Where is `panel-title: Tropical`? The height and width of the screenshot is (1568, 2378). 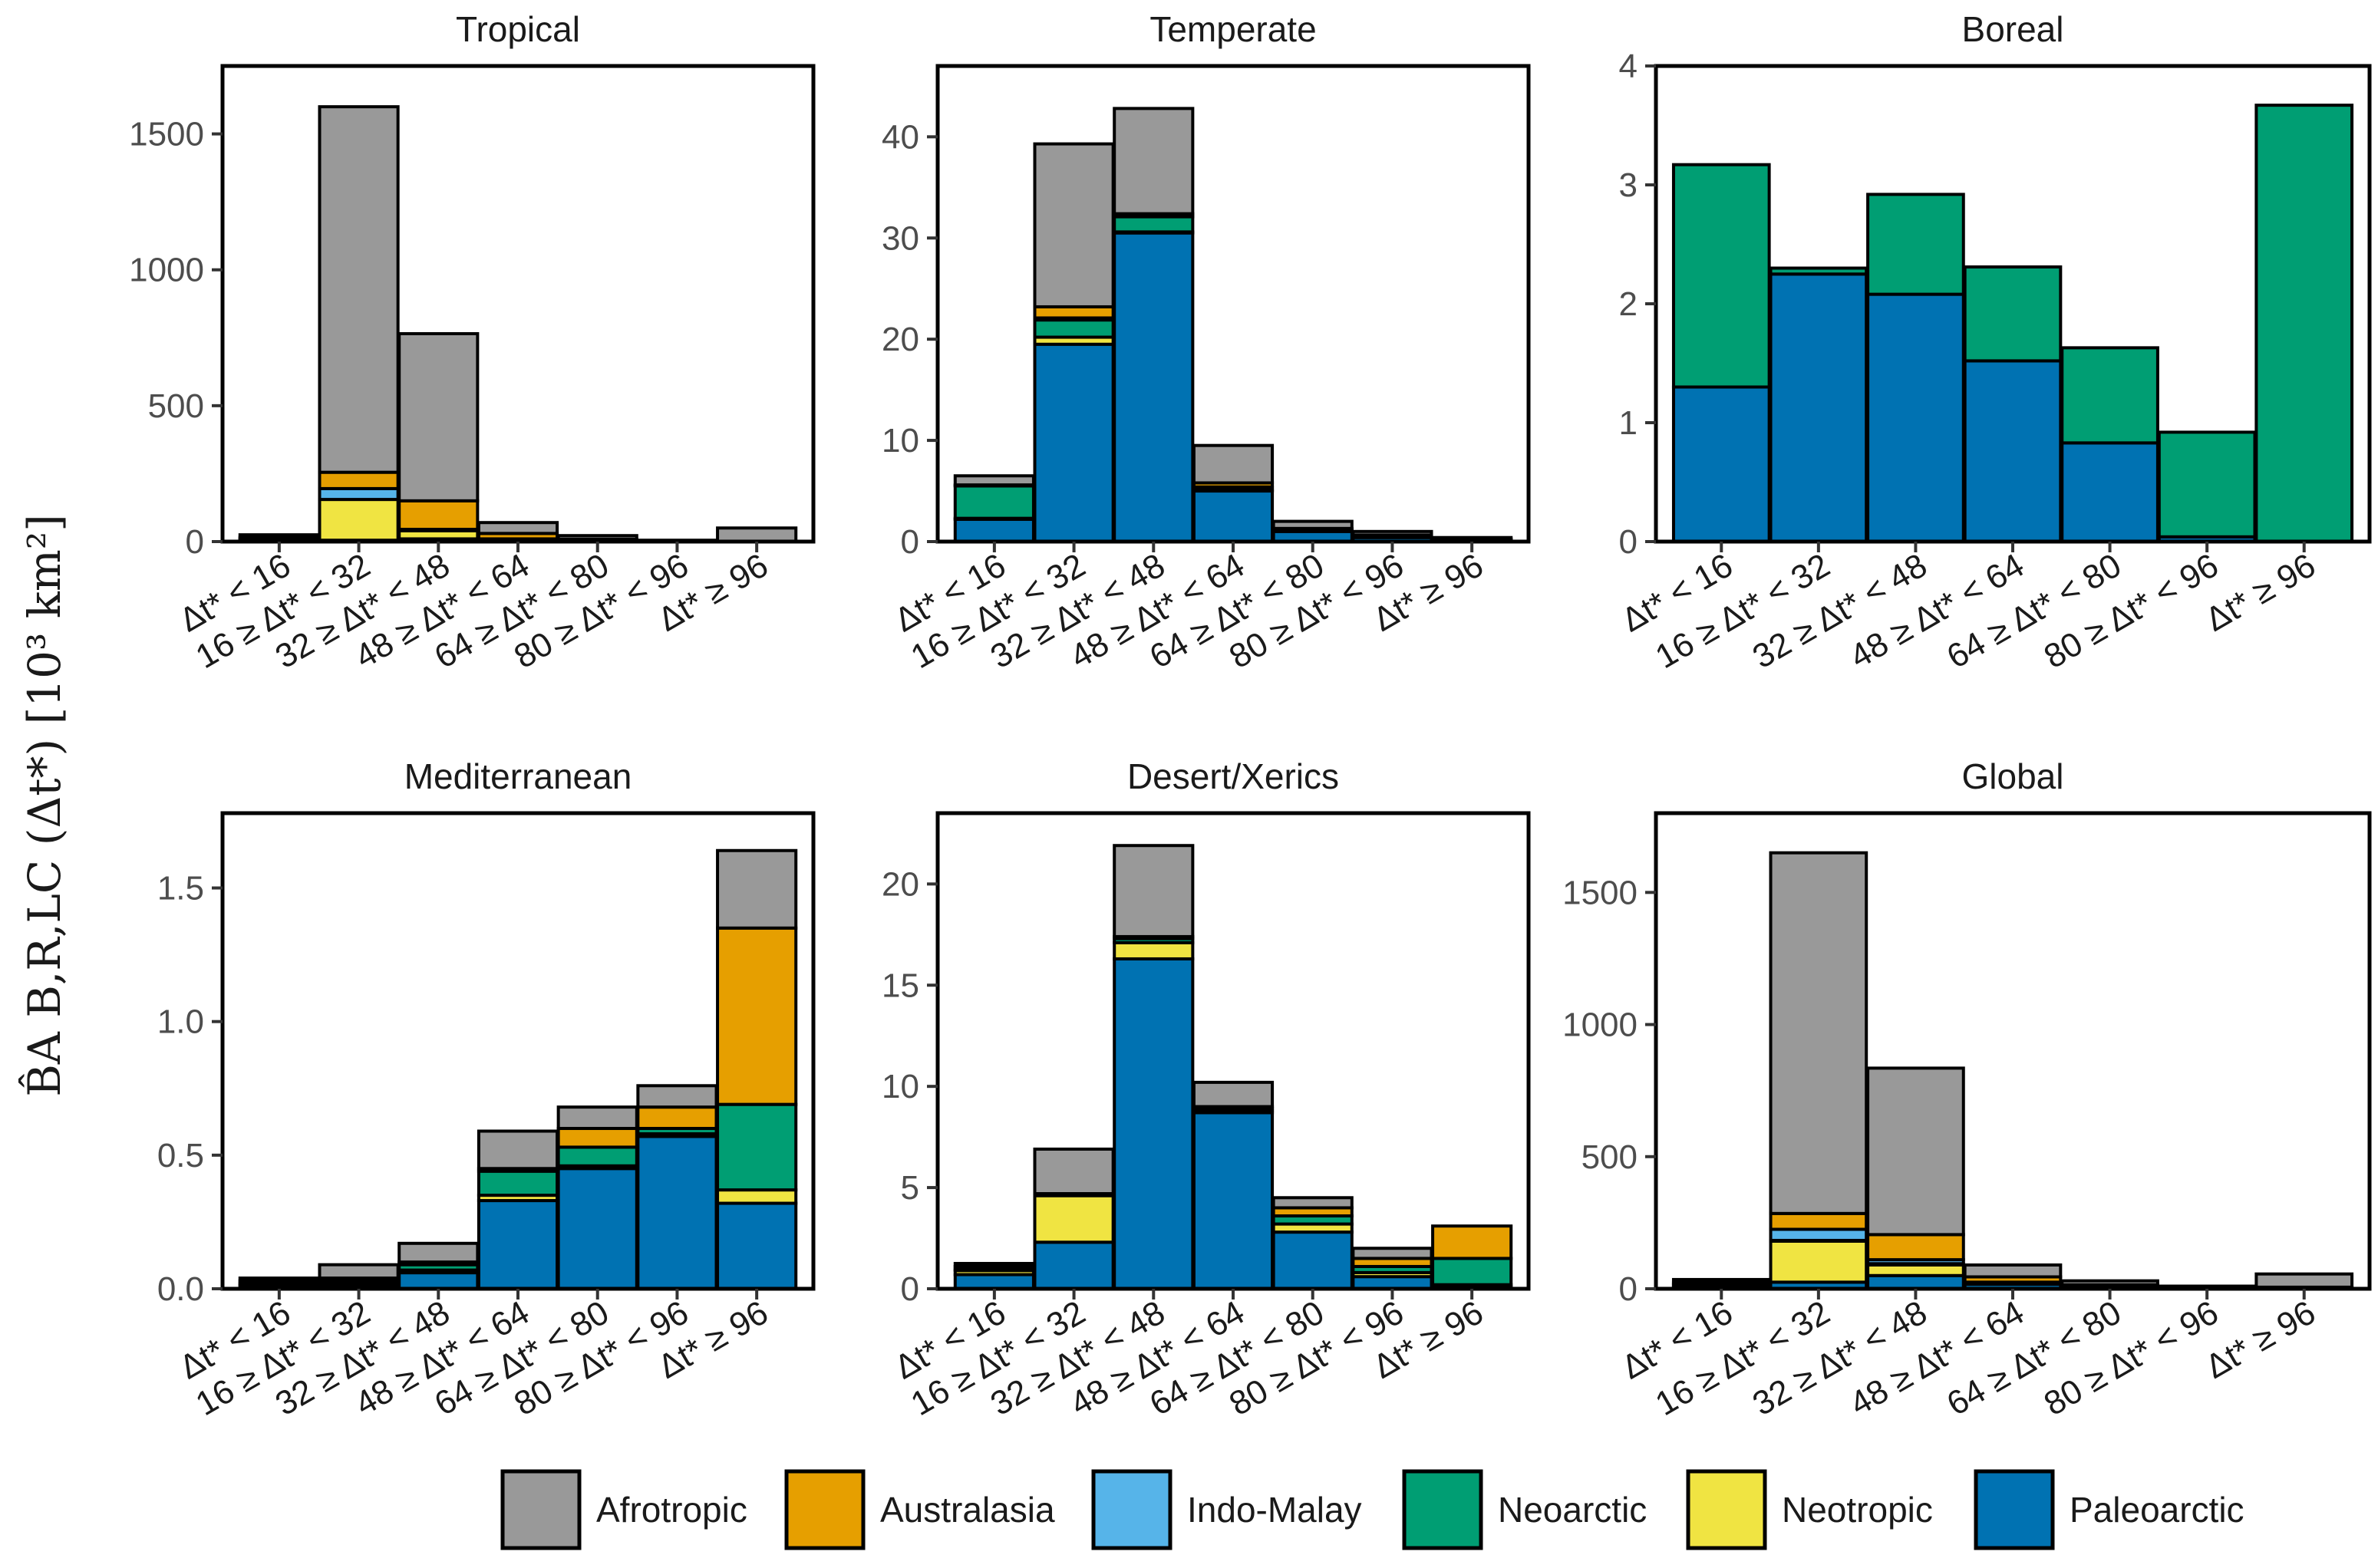 panel-title: Tropical is located at coordinates (518, 29).